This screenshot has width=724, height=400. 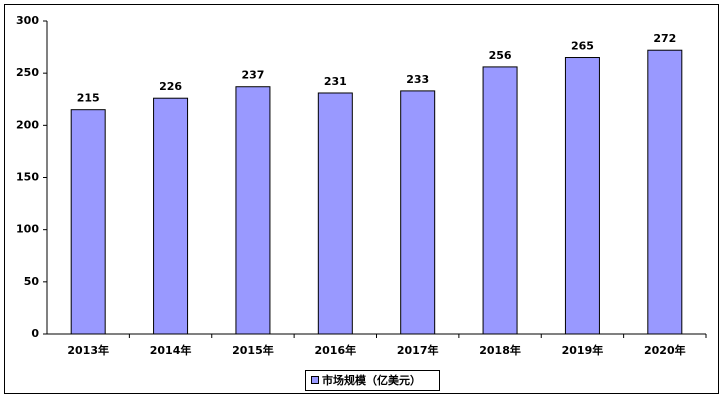 I want to click on data-label: 265, so click(x=582, y=46).